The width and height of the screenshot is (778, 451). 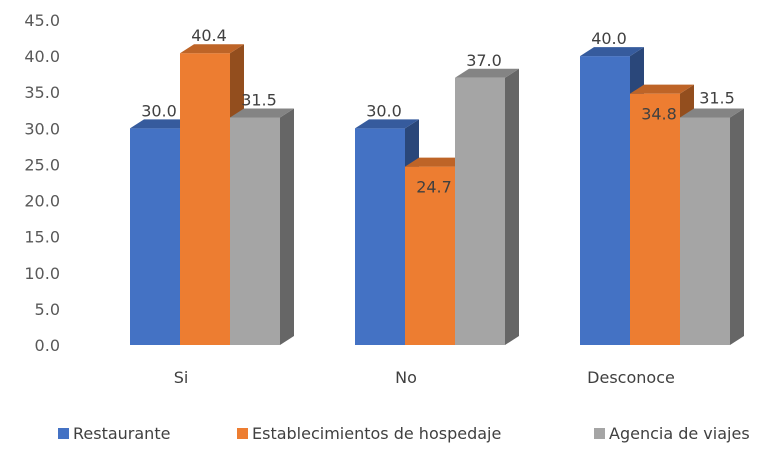 I want to click on data-label: 40.4, so click(x=209, y=35).